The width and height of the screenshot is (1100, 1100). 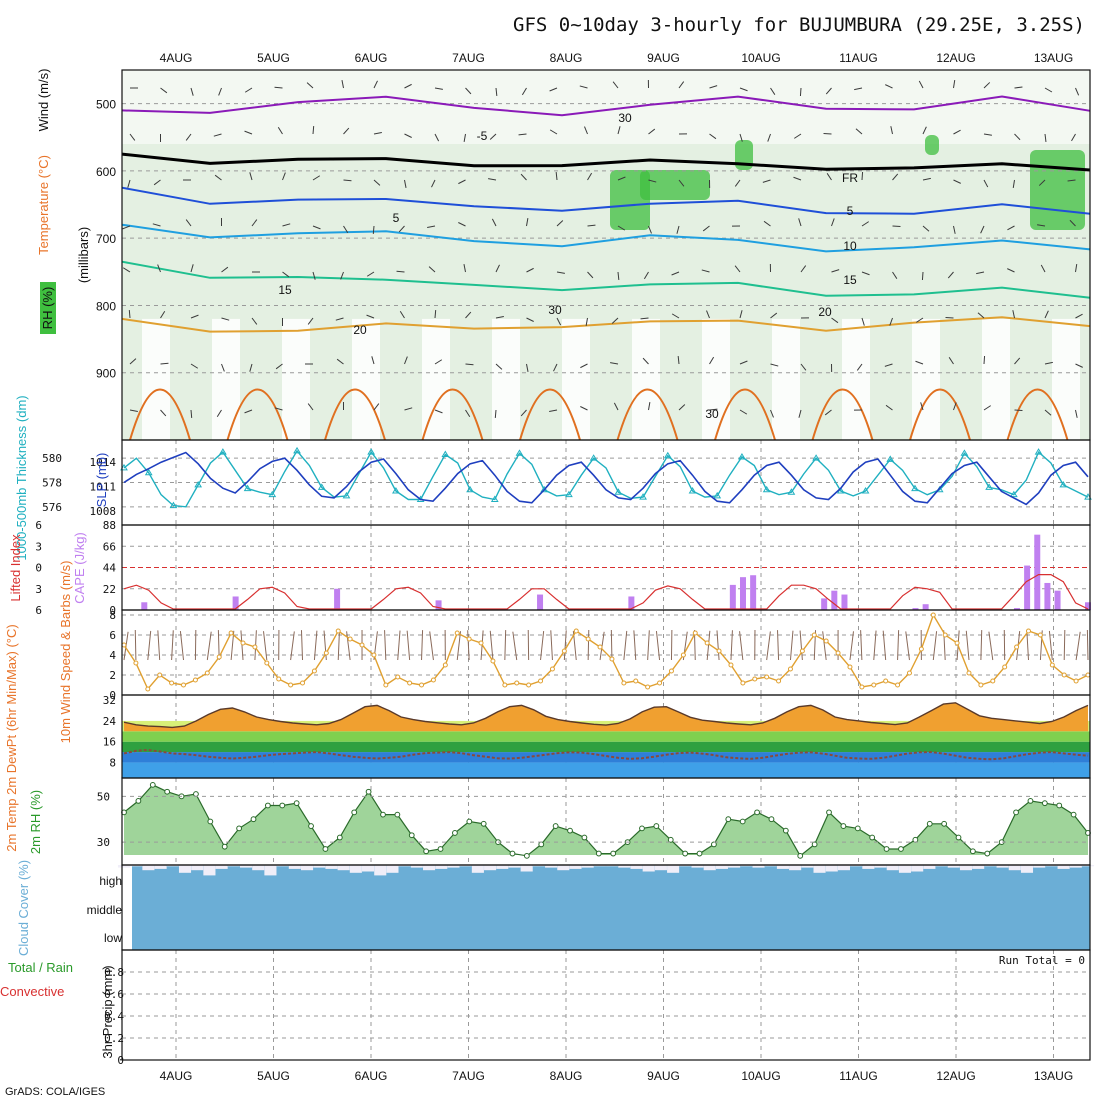 I want to click on date-label-bottom-3: 7AUG, so click(x=468, y=1076).